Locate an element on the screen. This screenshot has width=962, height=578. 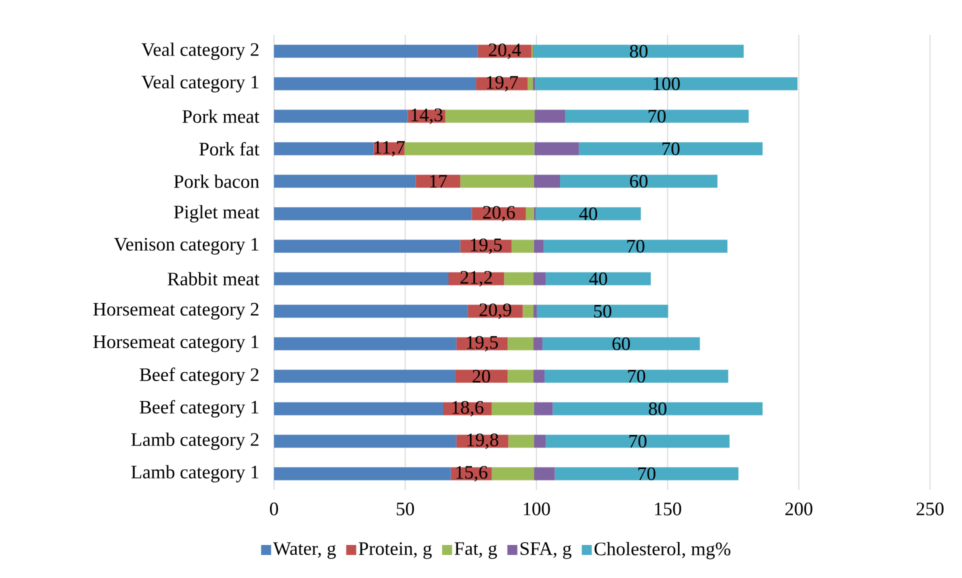
y-tick-label: Veal category 2 is located at coordinates (200, 51).